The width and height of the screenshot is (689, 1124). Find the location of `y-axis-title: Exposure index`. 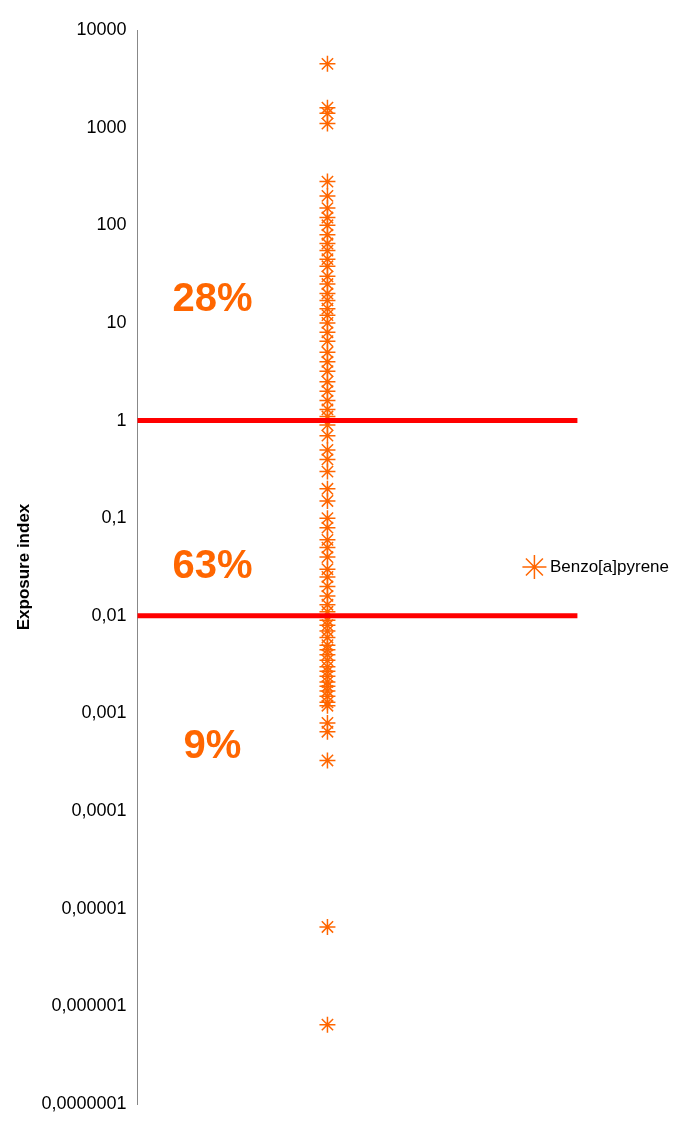

y-axis-title: Exposure index is located at coordinates (23, 567).